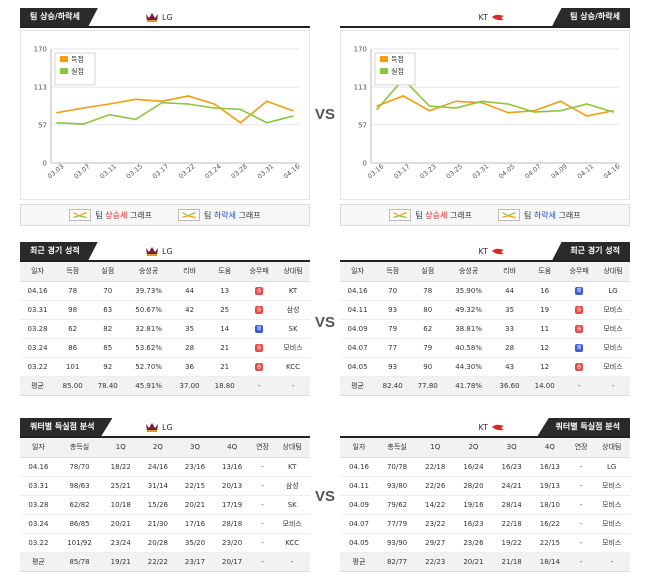 Image resolution: width=650 pixels, height=588 pixels. Describe the element at coordinates (165, 562) in the screenshot. I see `average-row: 평균 85/78 19/21 22/22 23/17 20/17- -` at that location.